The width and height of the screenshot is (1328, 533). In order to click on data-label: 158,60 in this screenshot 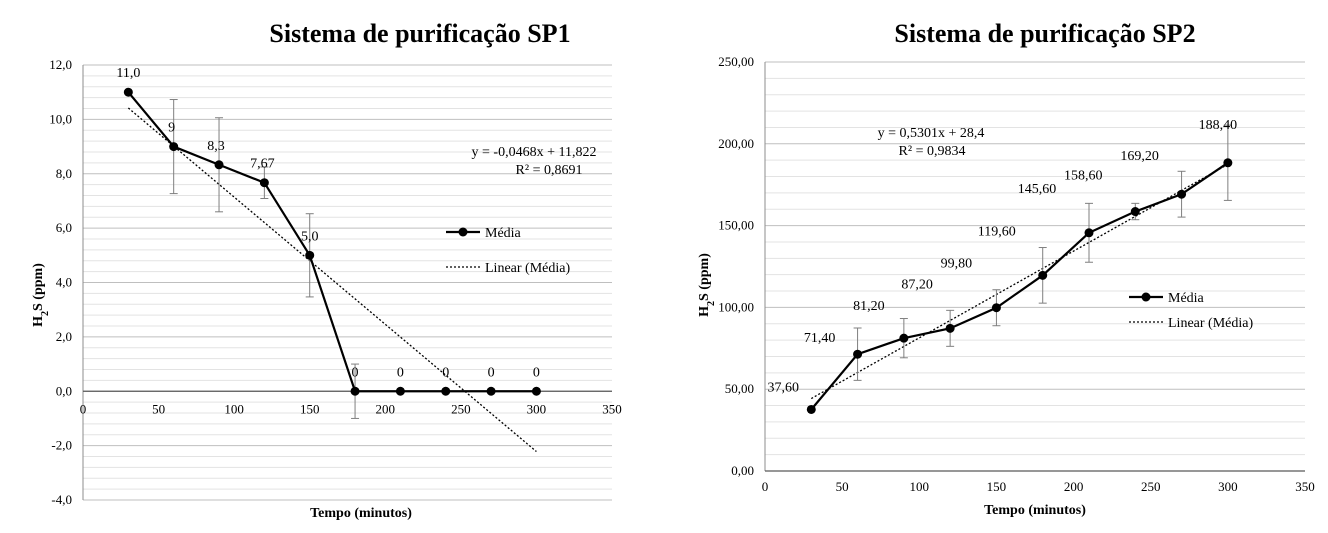, I will do `click(1083, 176)`.